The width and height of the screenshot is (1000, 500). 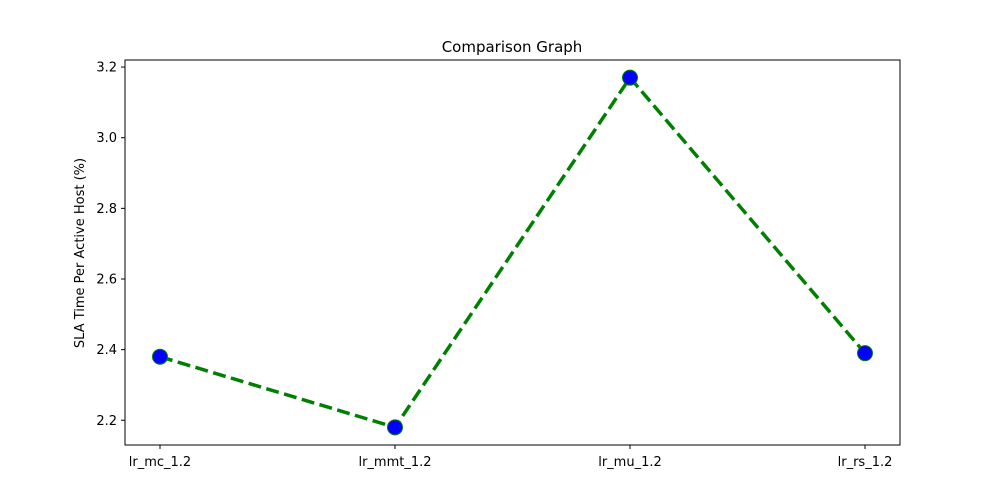 I want to click on x-tick-label: lr_mc_1.2, so click(x=160, y=462).